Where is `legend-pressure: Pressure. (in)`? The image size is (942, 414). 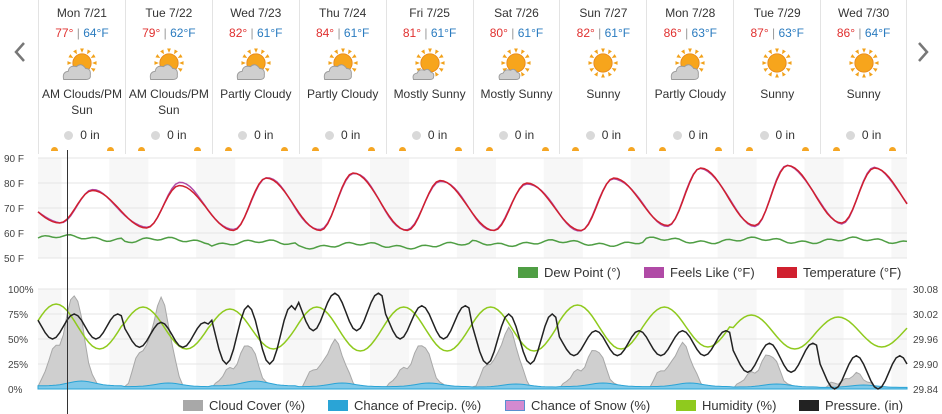 legend-pressure: Pressure. (in) is located at coordinates (851, 405).